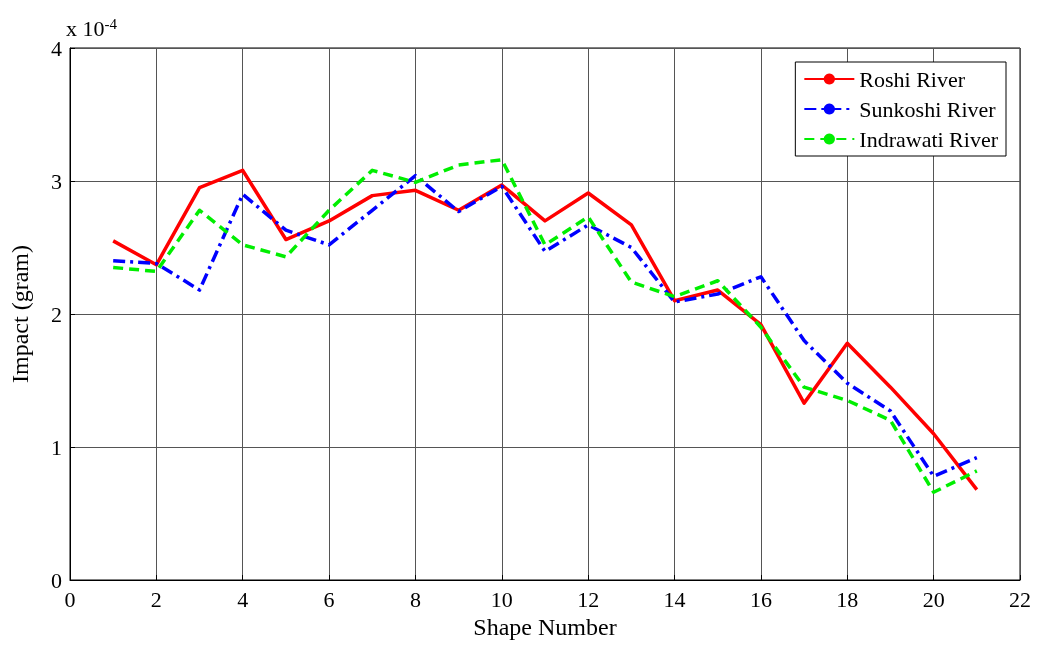  What do you see at coordinates (847, 599) in the screenshot?
I see `x-tick-label: 18` at bounding box center [847, 599].